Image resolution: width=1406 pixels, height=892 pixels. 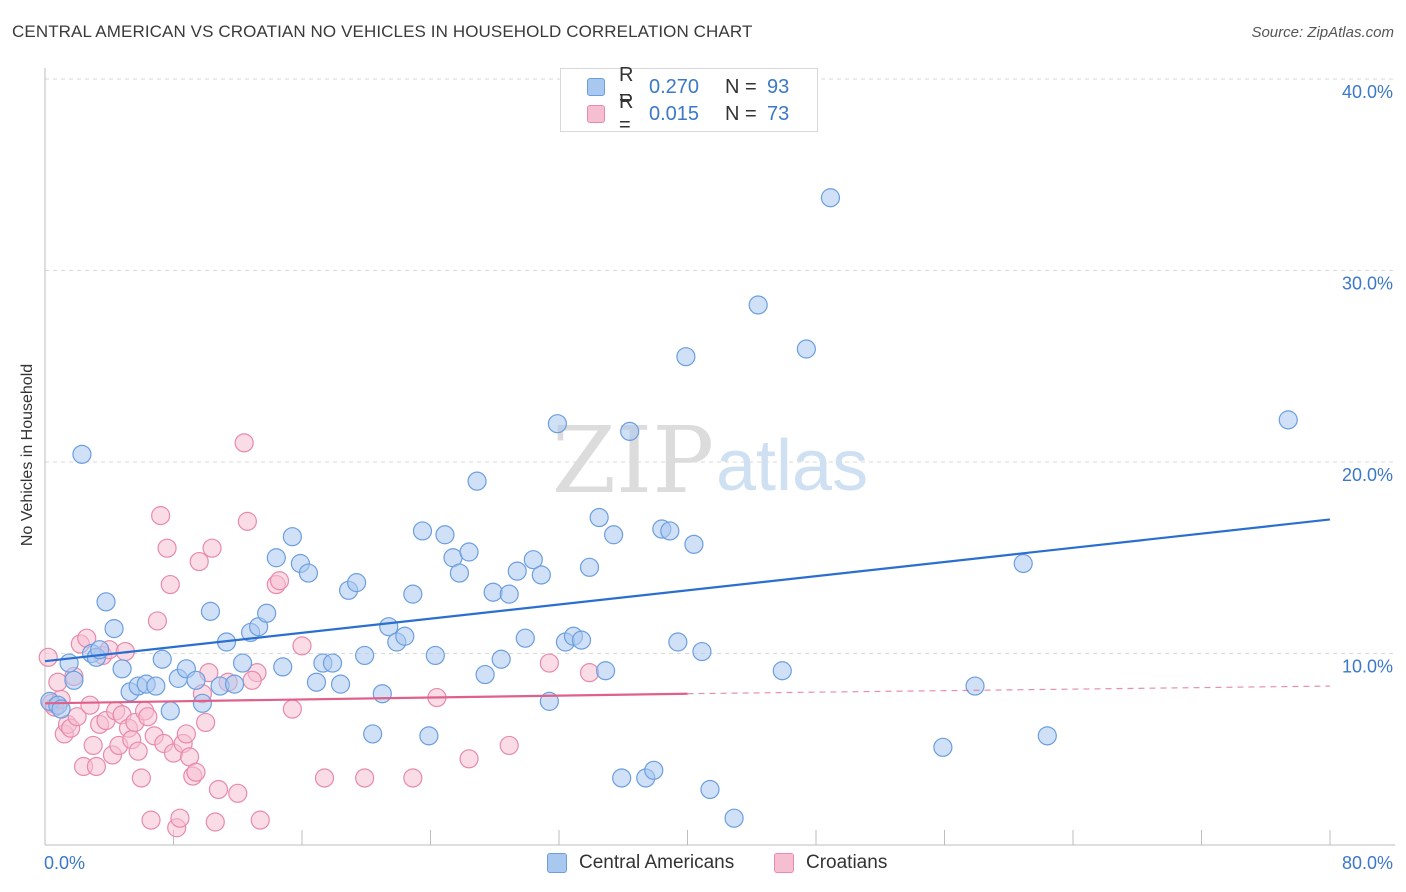 What do you see at coordinates (366, 698) in the screenshot?
I see `croatians-trend-line` at bounding box center [366, 698].